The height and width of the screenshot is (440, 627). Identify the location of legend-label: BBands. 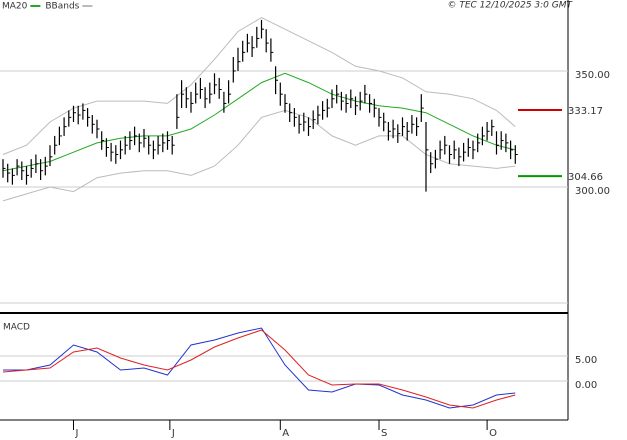
(62, 7).